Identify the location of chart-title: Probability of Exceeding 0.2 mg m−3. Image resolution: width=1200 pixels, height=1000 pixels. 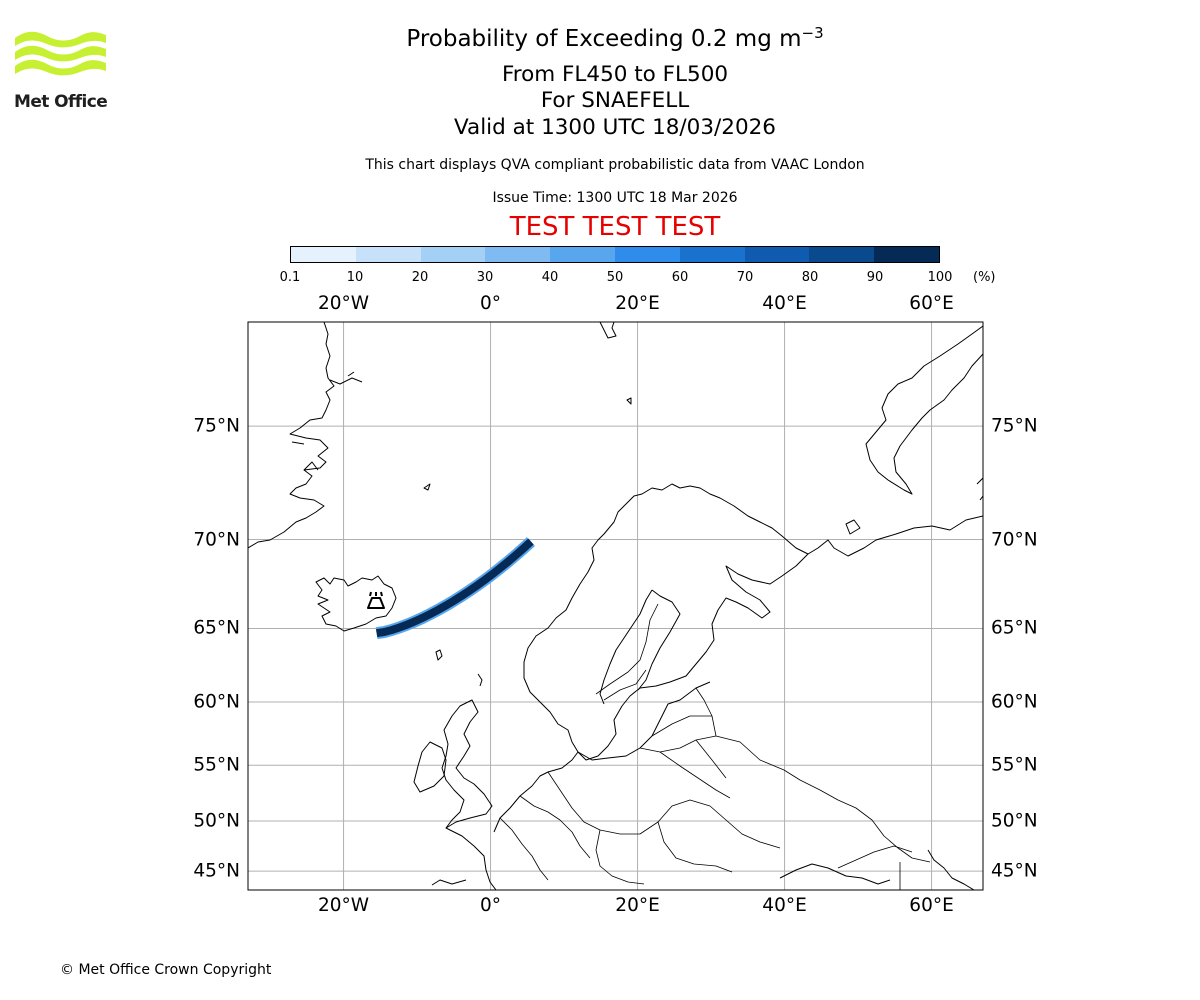
(600, 38).